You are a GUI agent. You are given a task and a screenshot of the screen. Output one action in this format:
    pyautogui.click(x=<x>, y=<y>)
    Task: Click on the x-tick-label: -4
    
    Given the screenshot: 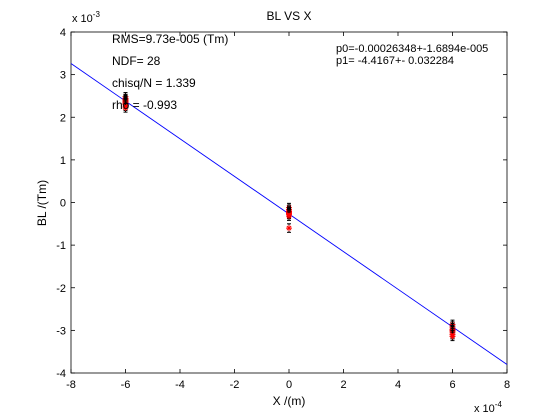 What is the action you would take?
    pyautogui.click(x=180, y=385)
    